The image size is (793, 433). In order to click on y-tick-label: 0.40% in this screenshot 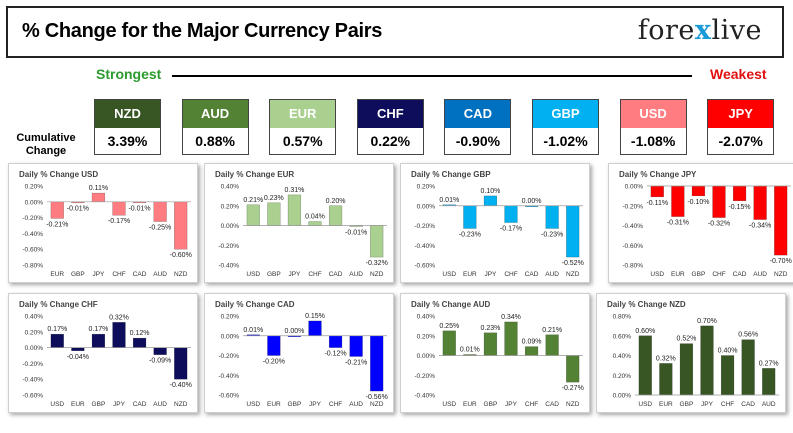, I will do `click(622, 356)`.